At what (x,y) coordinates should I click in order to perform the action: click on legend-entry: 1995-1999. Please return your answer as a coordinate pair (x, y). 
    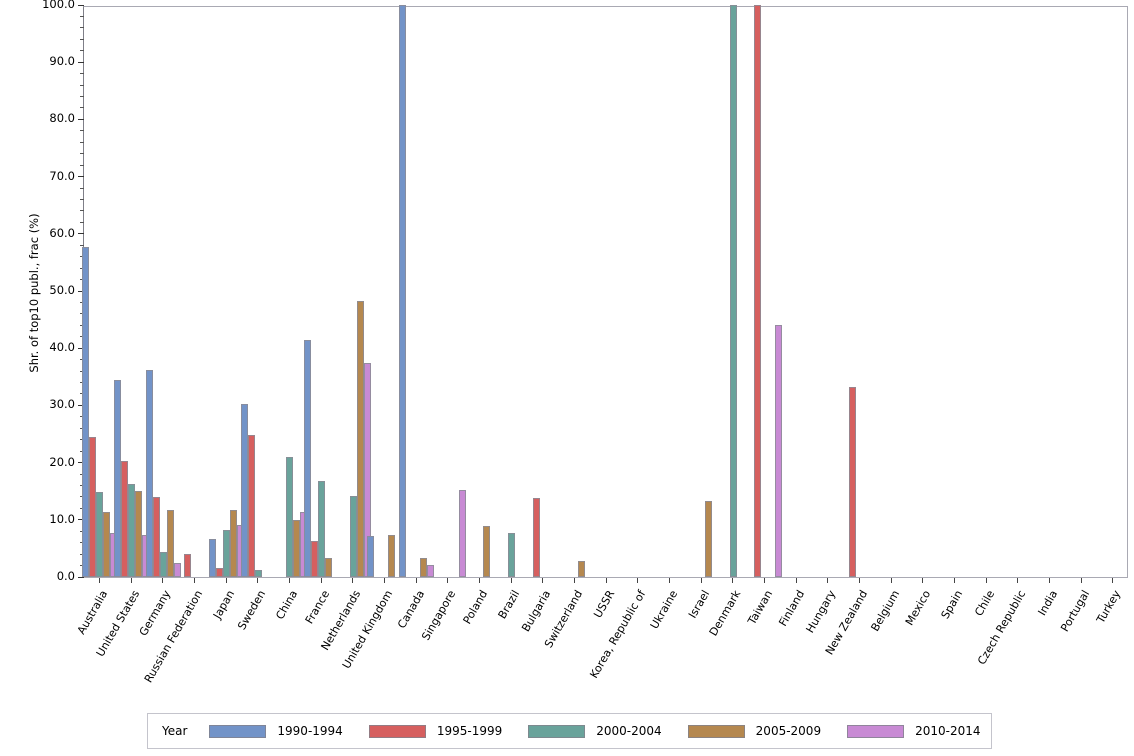
    Looking at the image, I should click on (435, 731).